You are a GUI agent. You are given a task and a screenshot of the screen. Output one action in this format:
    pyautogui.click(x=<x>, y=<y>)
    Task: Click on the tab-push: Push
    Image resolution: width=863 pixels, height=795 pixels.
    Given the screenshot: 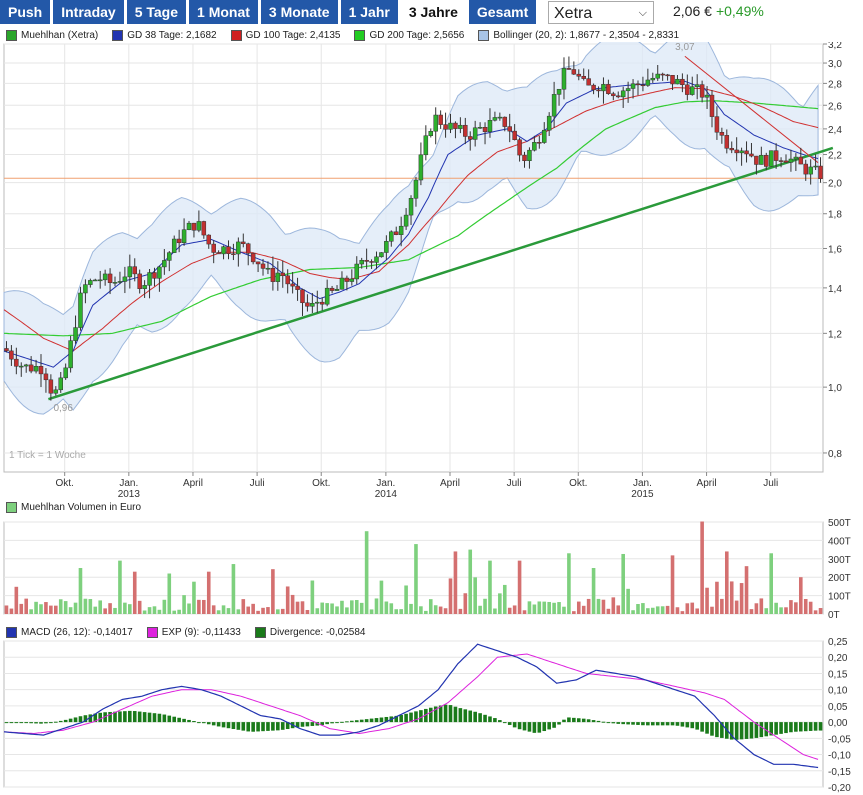 What is the action you would take?
    pyautogui.click(x=25, y=12)
    